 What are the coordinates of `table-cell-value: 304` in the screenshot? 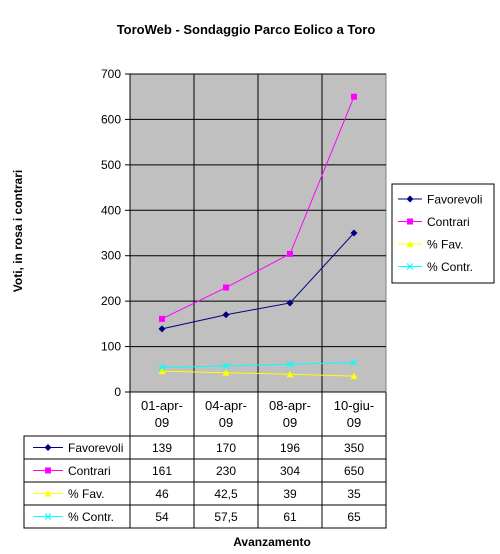 It's located at (290, 471).